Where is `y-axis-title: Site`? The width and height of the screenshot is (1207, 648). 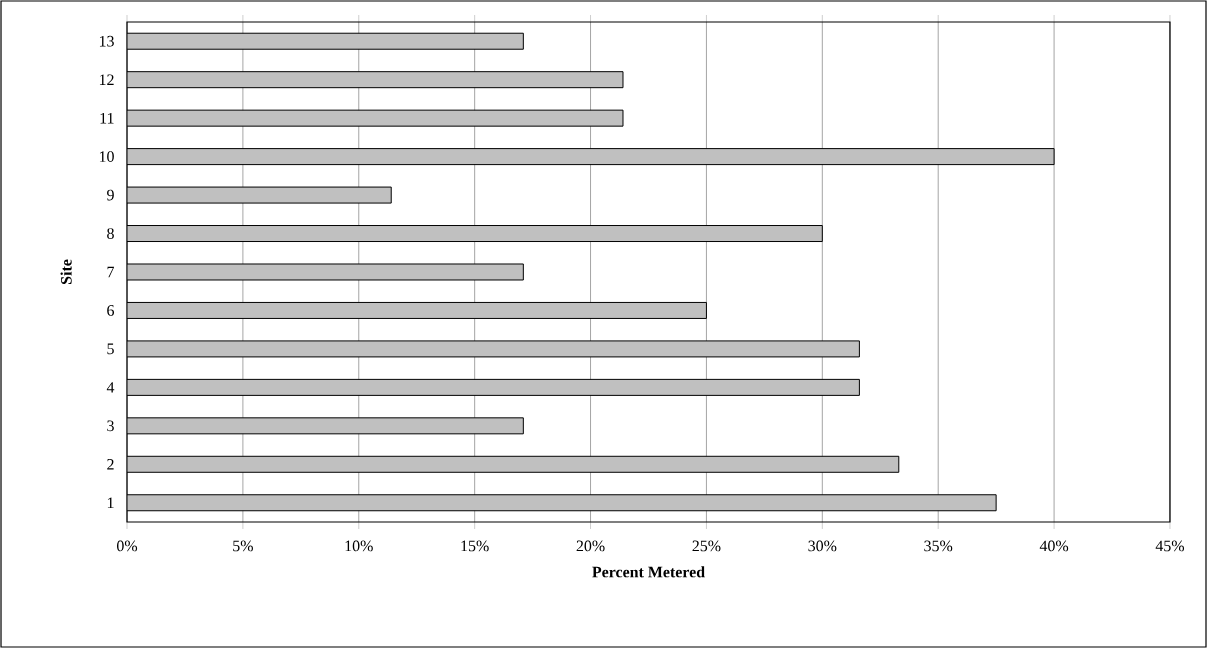
y-axis-title: Site is located at coordinates (66, 271).